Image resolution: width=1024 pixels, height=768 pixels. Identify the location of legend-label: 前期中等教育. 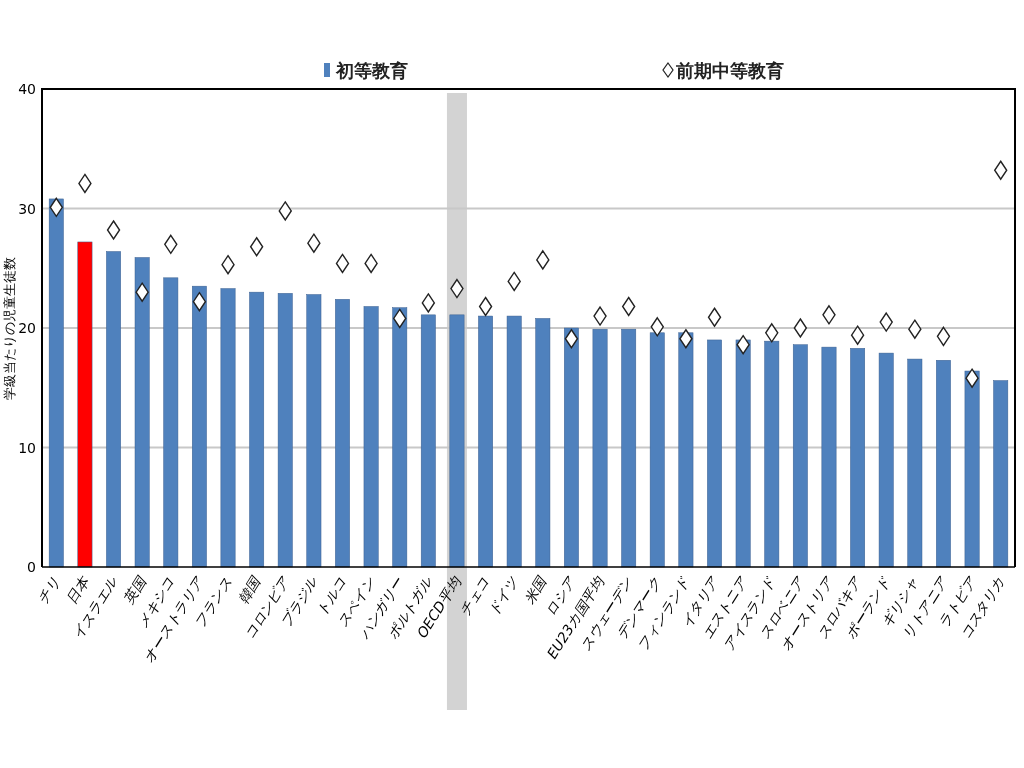
(729, 70).